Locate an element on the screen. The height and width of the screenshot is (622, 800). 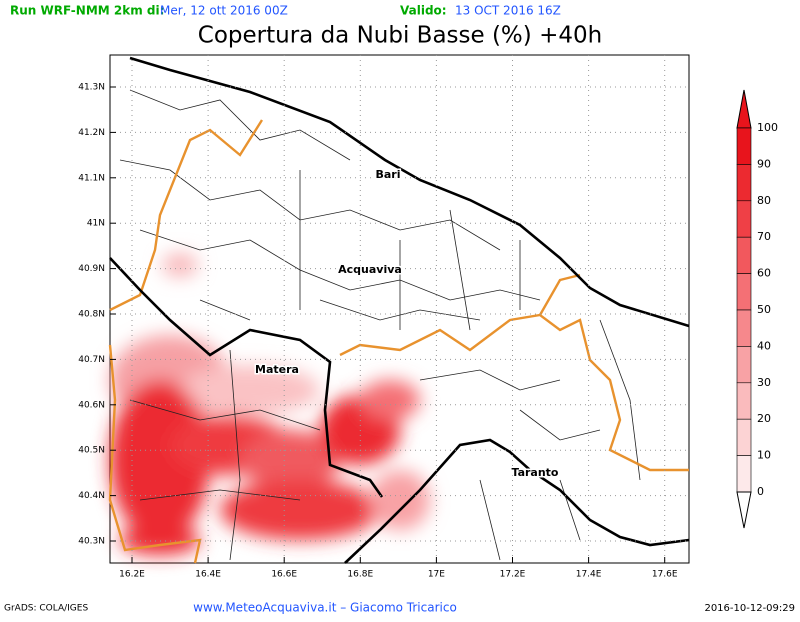
lat-label: 40.4N is located at coordinates (91, 496).